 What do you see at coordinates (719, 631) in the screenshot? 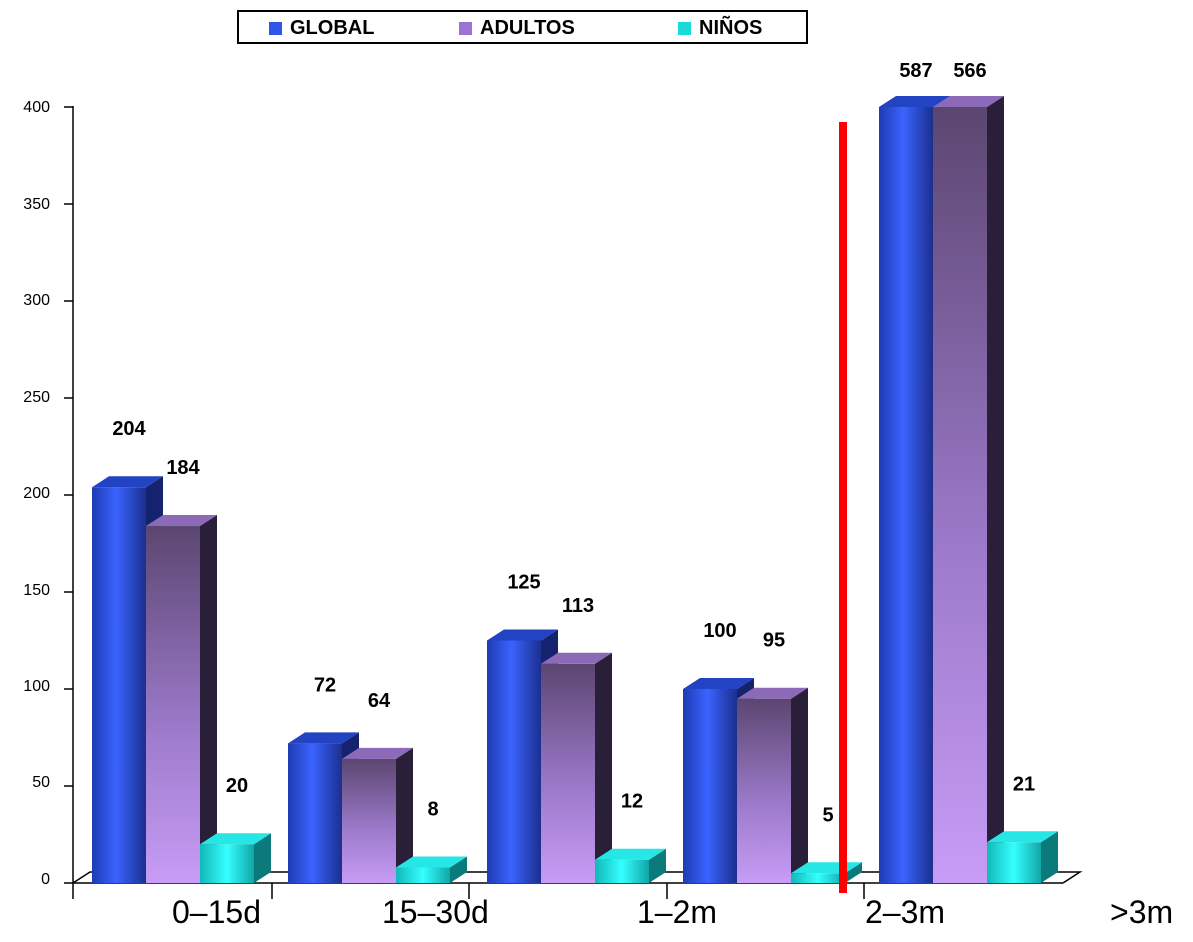
I see `data-label-global-3: 100` at bounding box center [719, 631].